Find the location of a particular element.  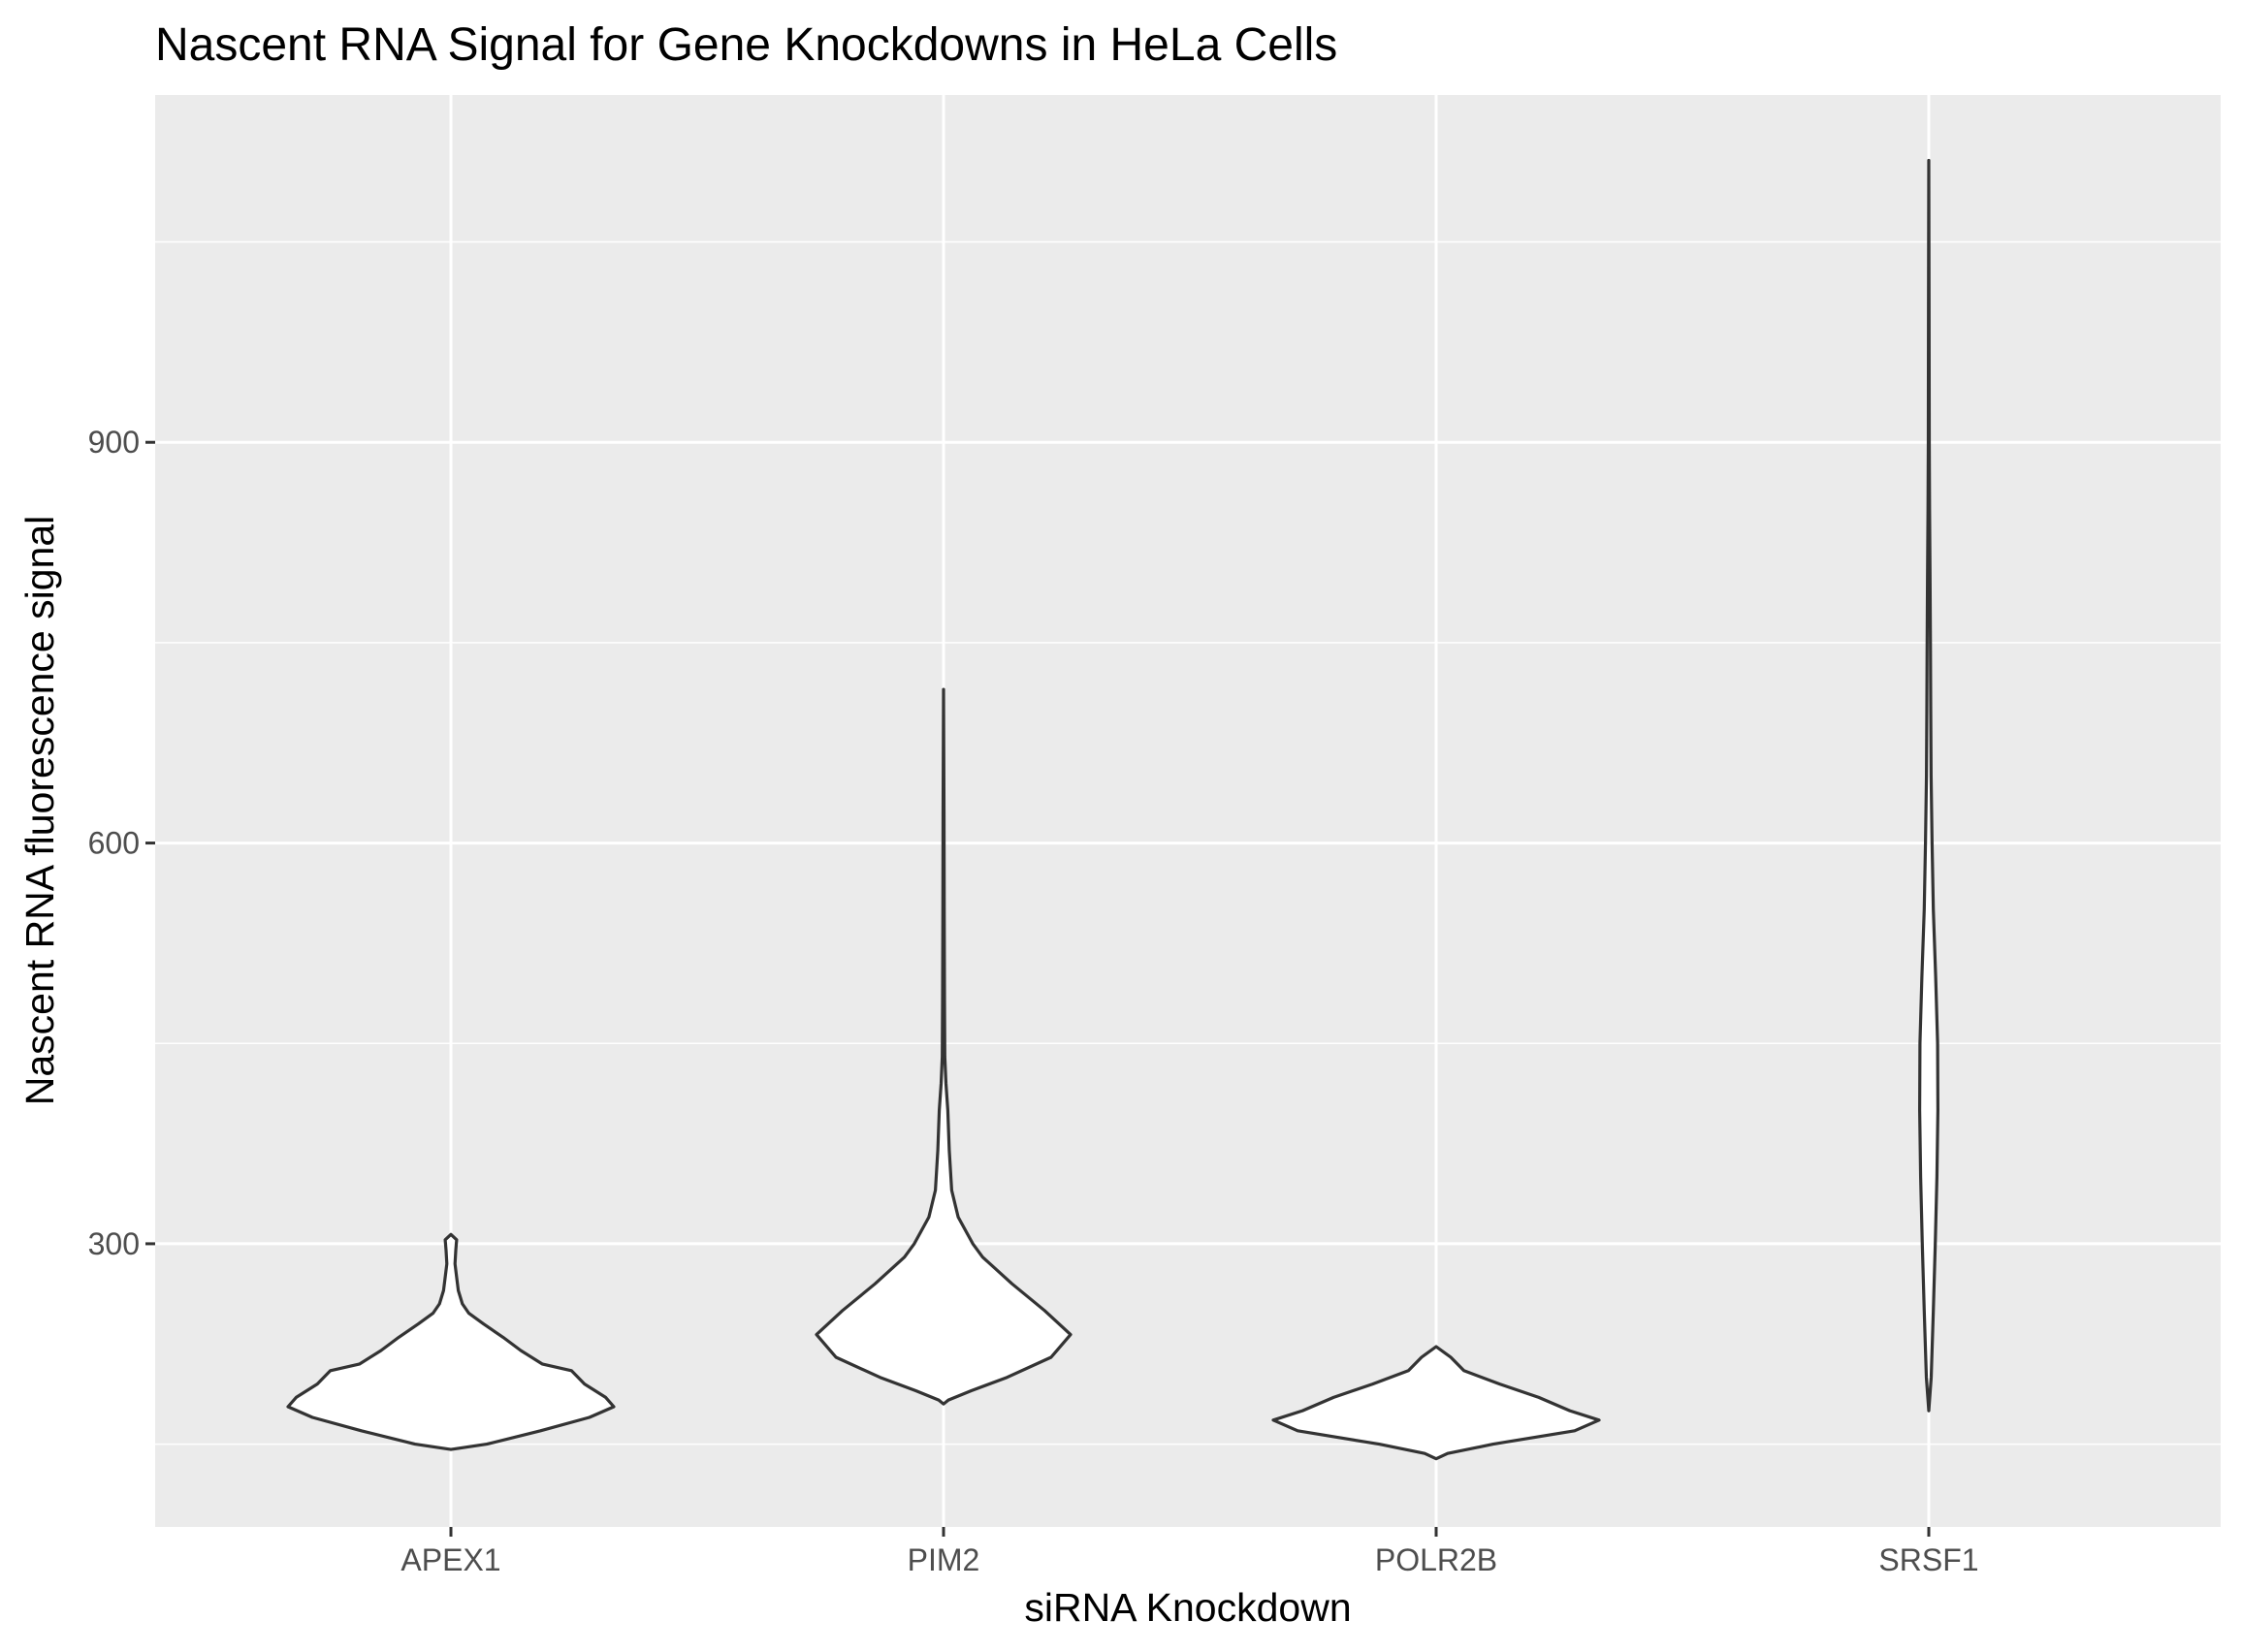

x-tick-label: APEX1 is located at coordinates (450, 1559).